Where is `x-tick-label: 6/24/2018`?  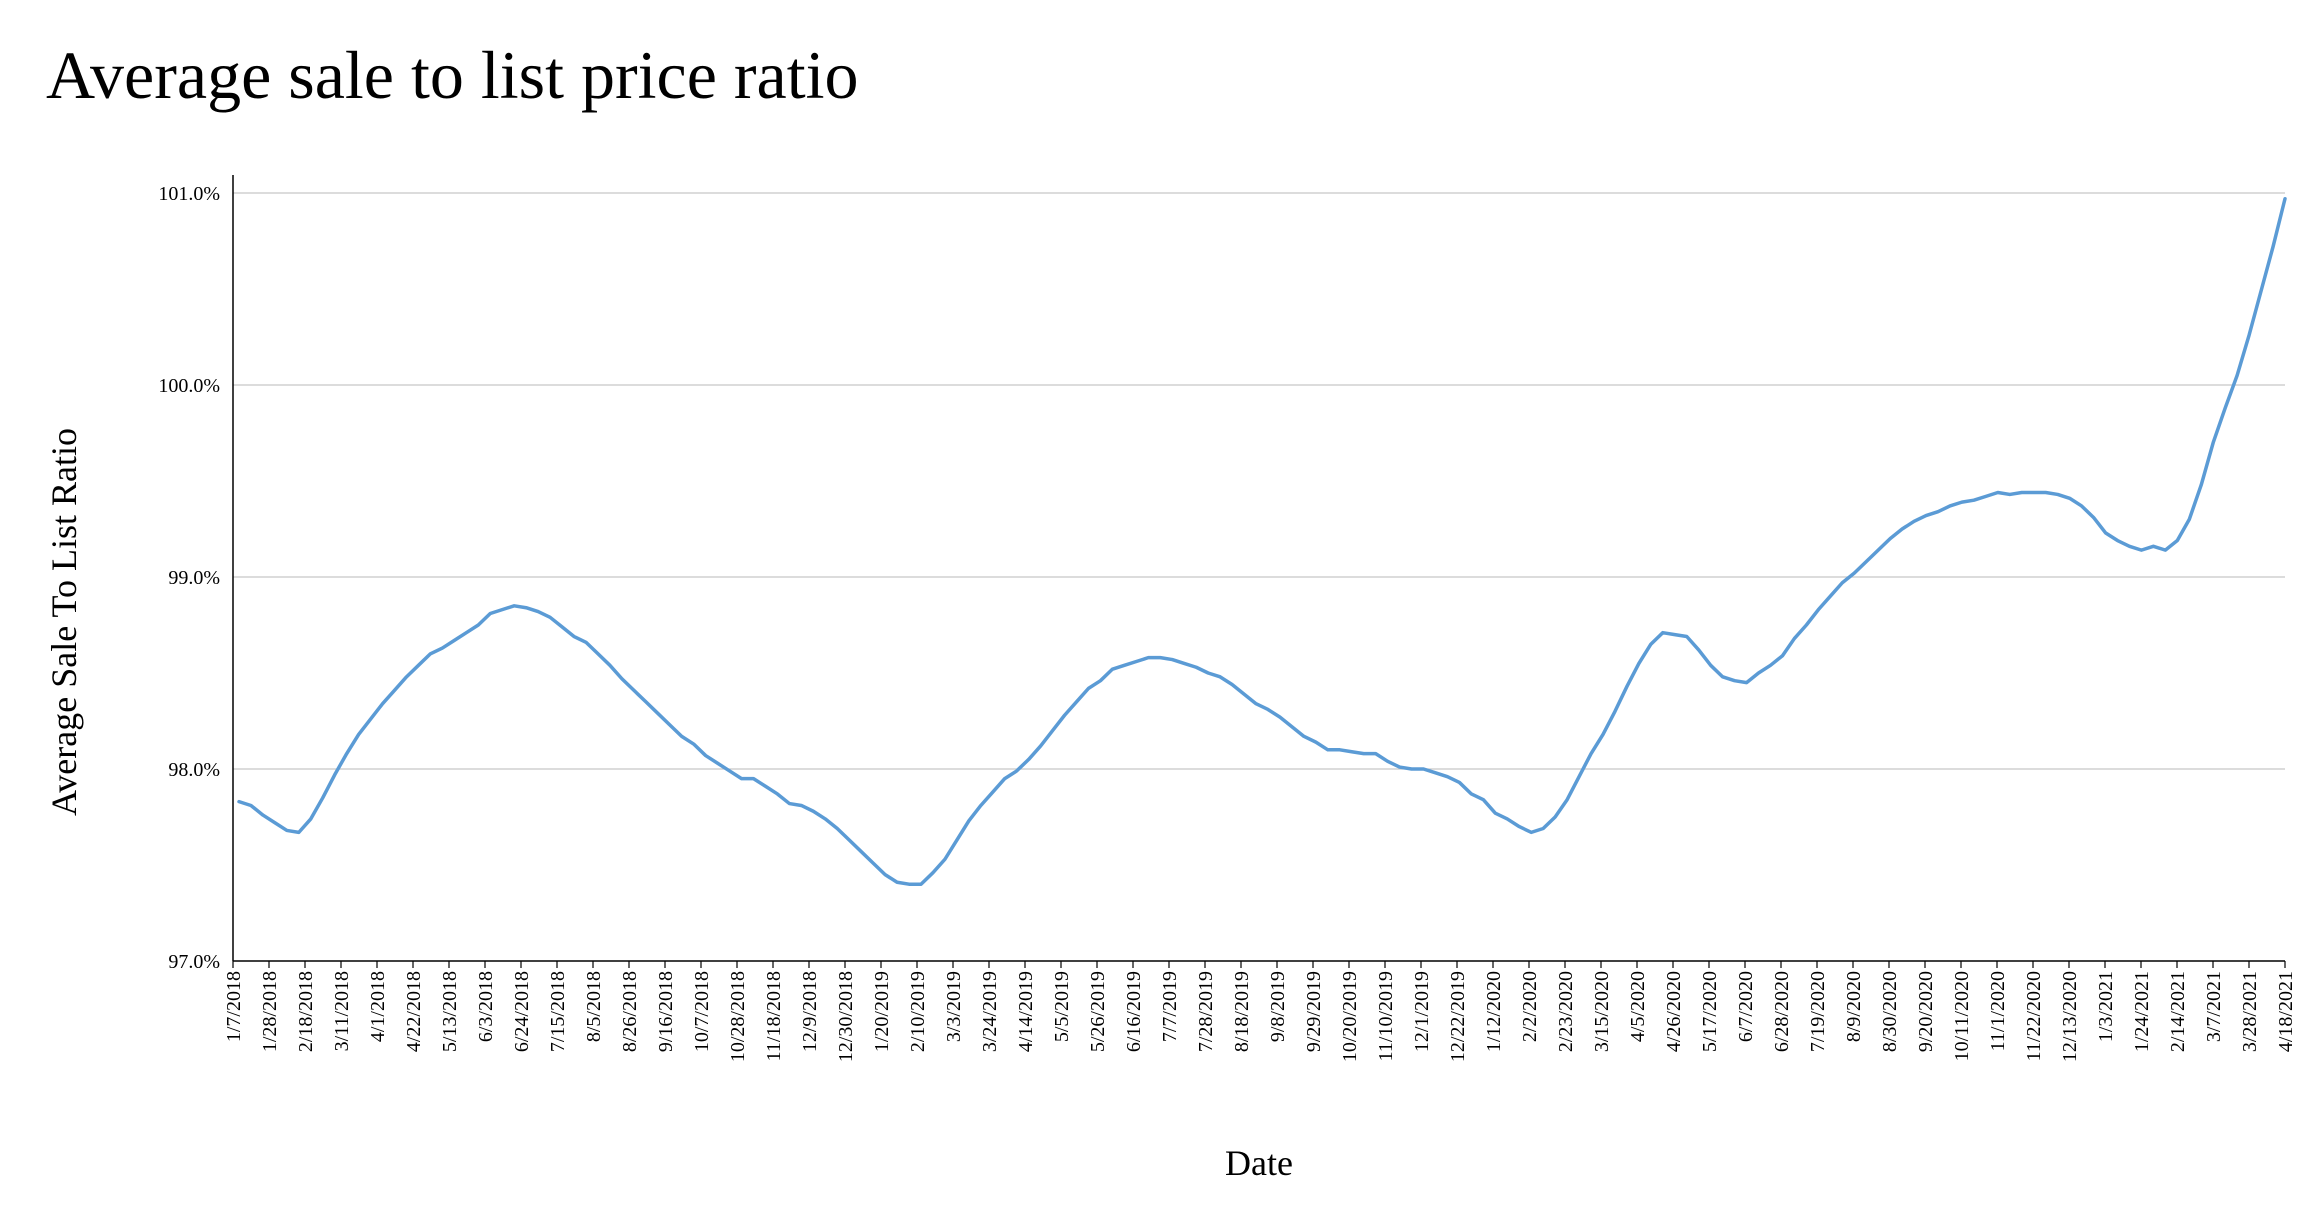 x-tick-label: 6/24/2018 is located at coordinates (522, 1011).